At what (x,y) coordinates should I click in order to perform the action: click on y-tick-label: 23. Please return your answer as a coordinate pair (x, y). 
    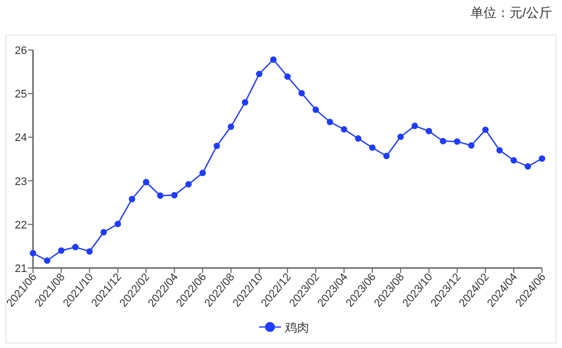
    Looking at the image, I should click on (20, 182).